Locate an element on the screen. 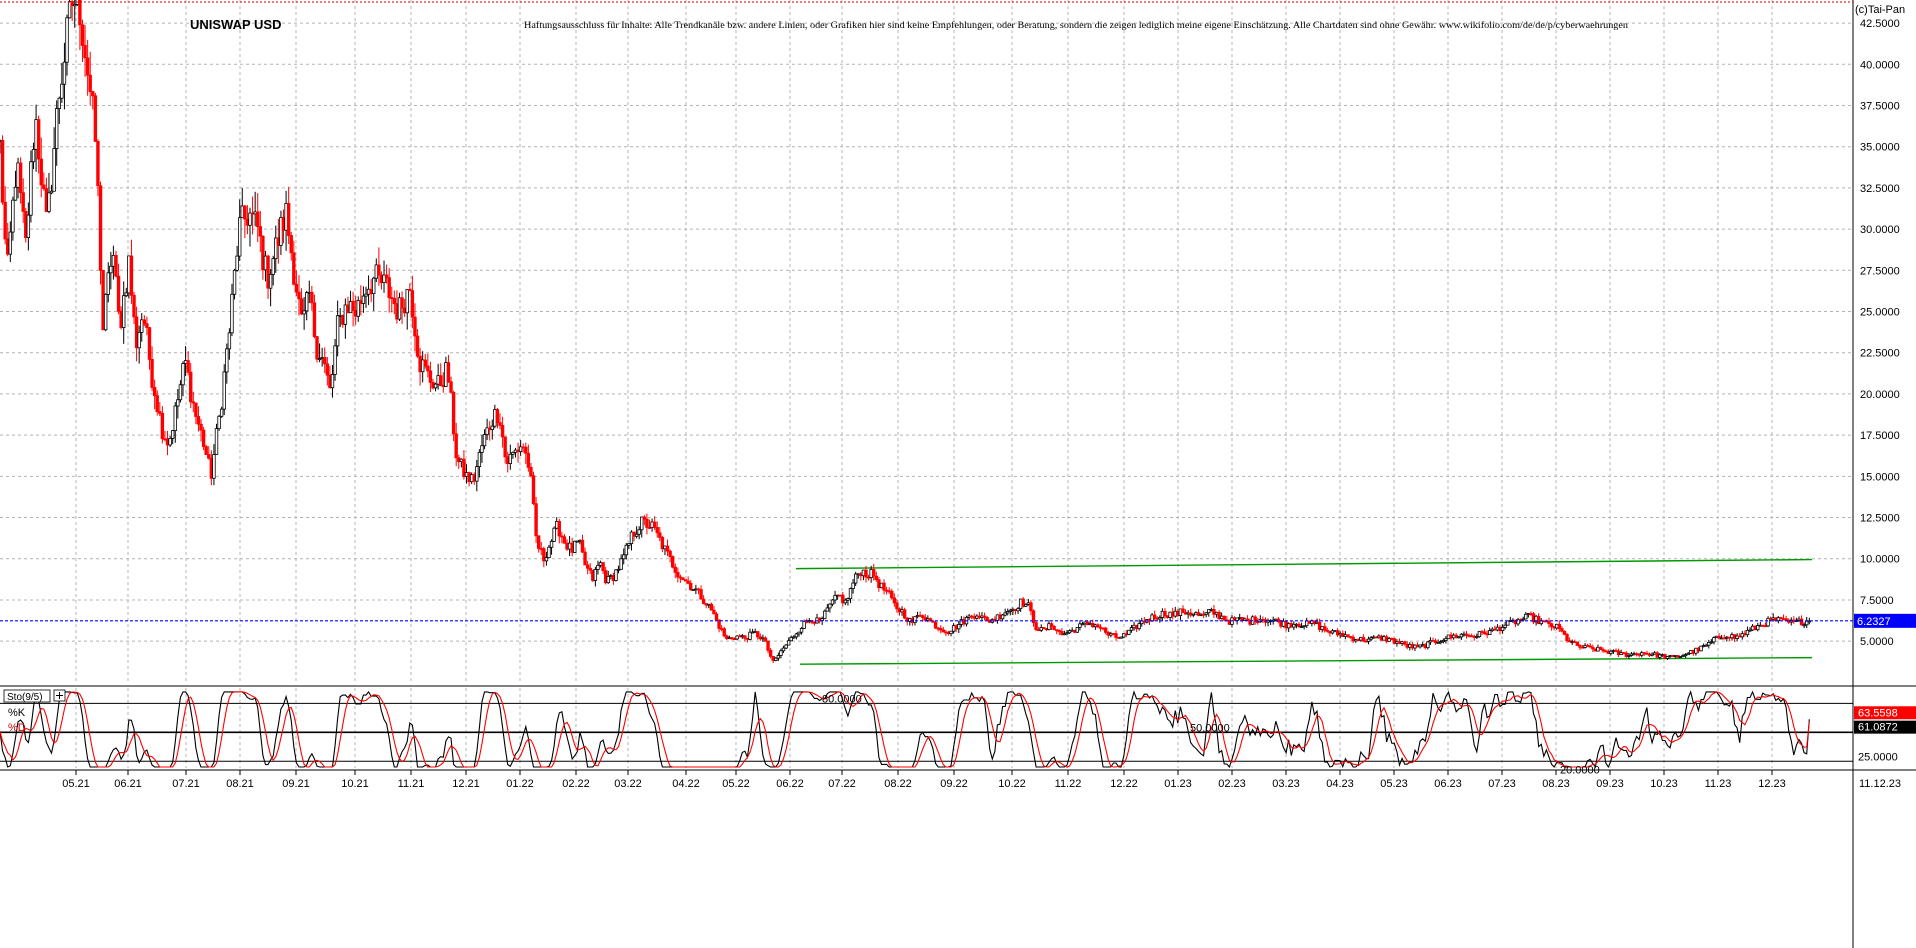  x-tick-label: 09.22 is located at coordinates (954, 784).